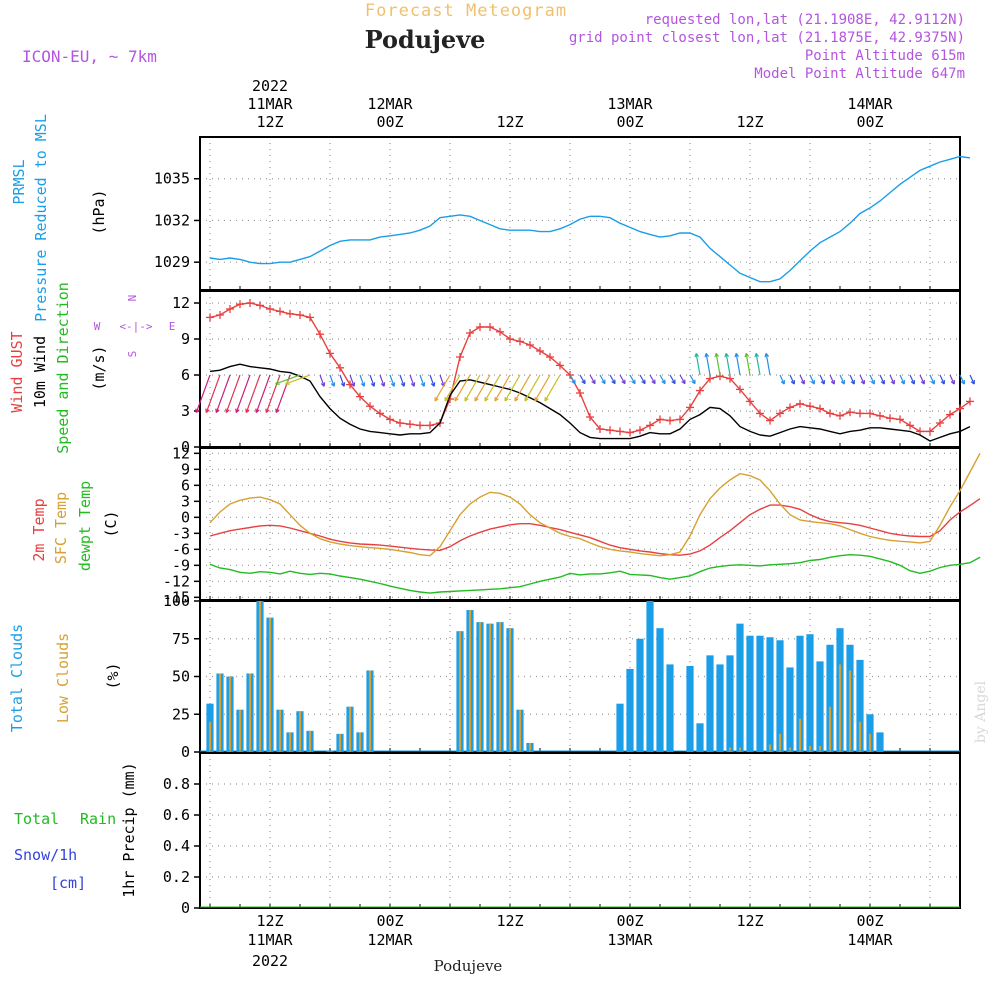 This screenshot has height=1004, width=1000. I want to click on top-axis-label: 12MAR, so click(390, 104).